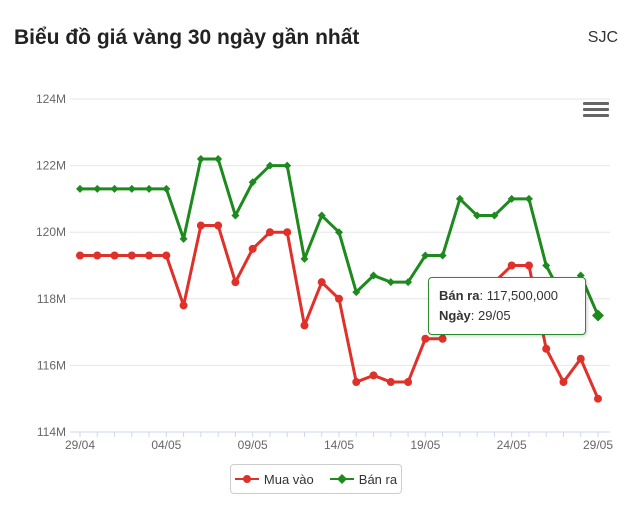  What do you see at coordinates (288, 479) in the screenshot?
I see `legend-buy-label: Mua vào` at bounding box center [288, 479].